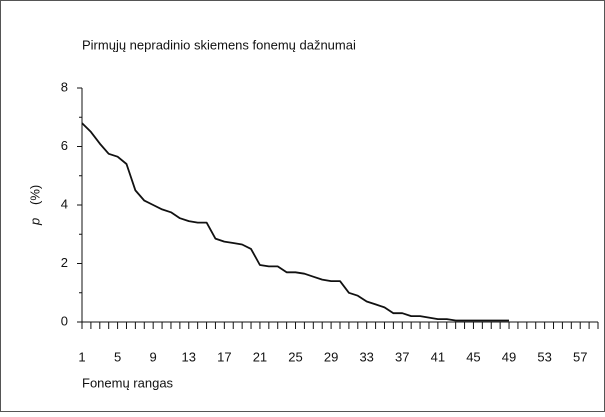 This screenshot has height=417, width=605. I want to click on y-tick-label: 8, so click(64, 86).